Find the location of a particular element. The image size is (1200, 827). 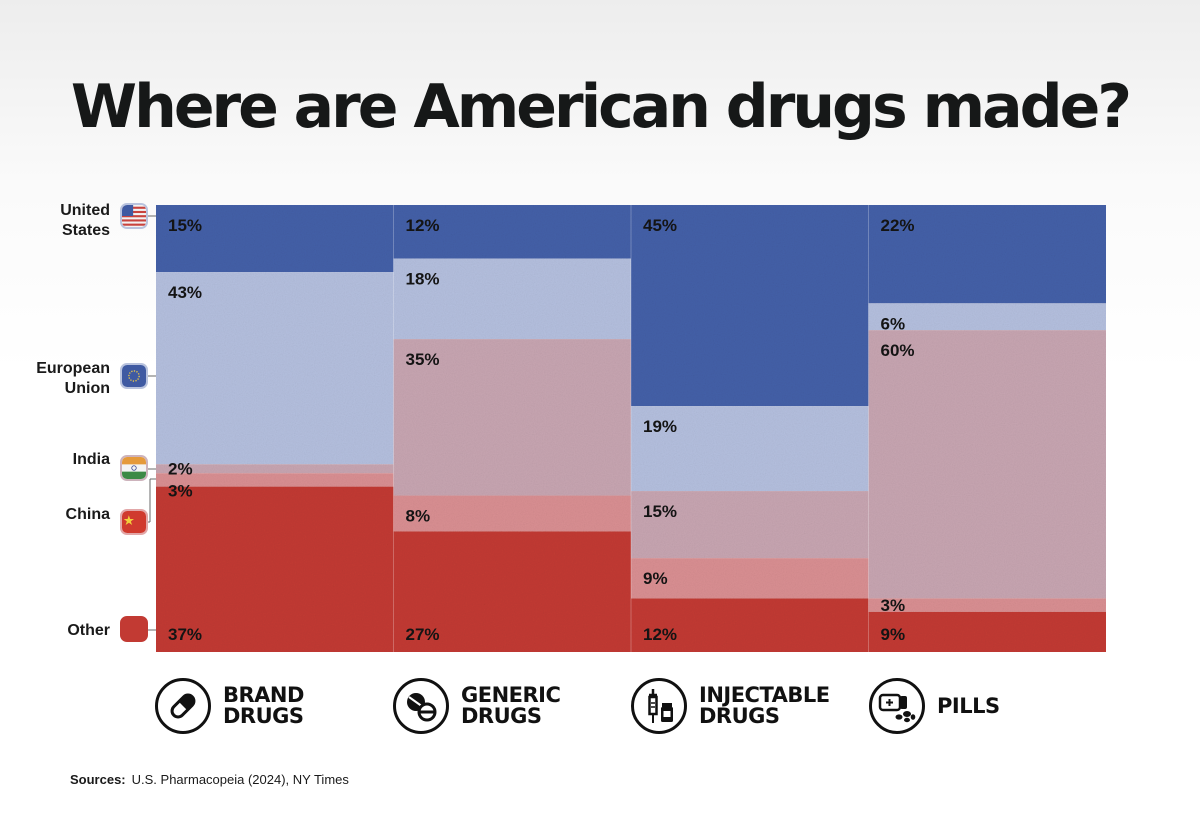

bar-pills-india is located at coordinates (987, 464).